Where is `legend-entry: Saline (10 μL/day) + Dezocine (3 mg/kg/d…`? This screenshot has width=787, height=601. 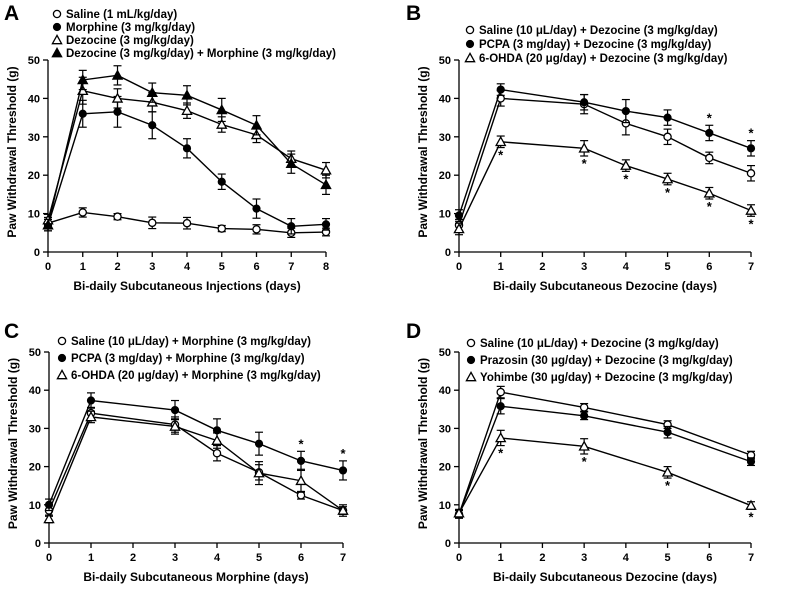 legend-entry: Saline (10 μL/day) + Dezocine (3 mg/kg/d… is located at coordinates (598, 31).